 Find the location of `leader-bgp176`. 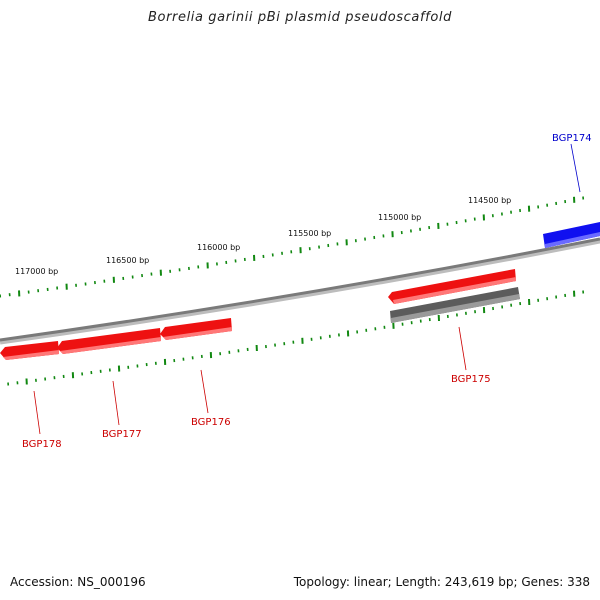

leader-bgp176 is located at coordinates (204, 391).